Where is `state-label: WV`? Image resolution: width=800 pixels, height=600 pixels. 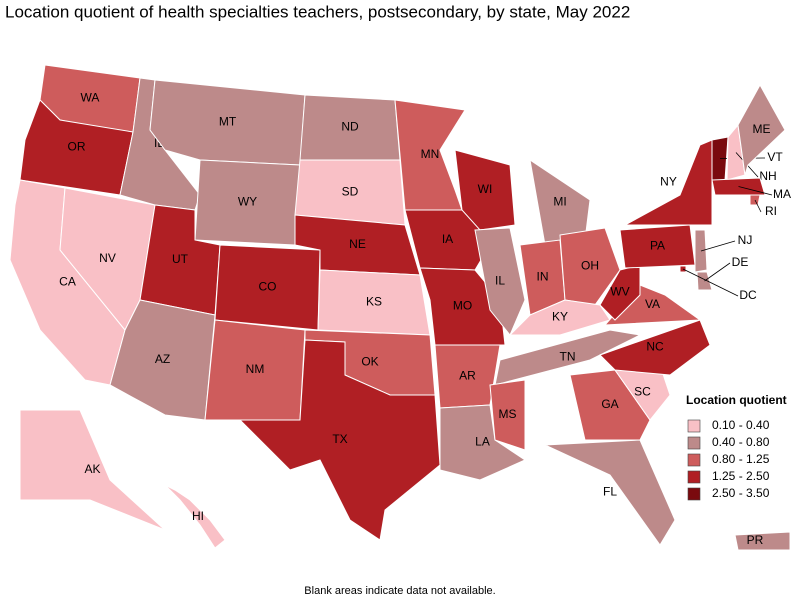 state-label: WV is located at coordinates (619, 292).